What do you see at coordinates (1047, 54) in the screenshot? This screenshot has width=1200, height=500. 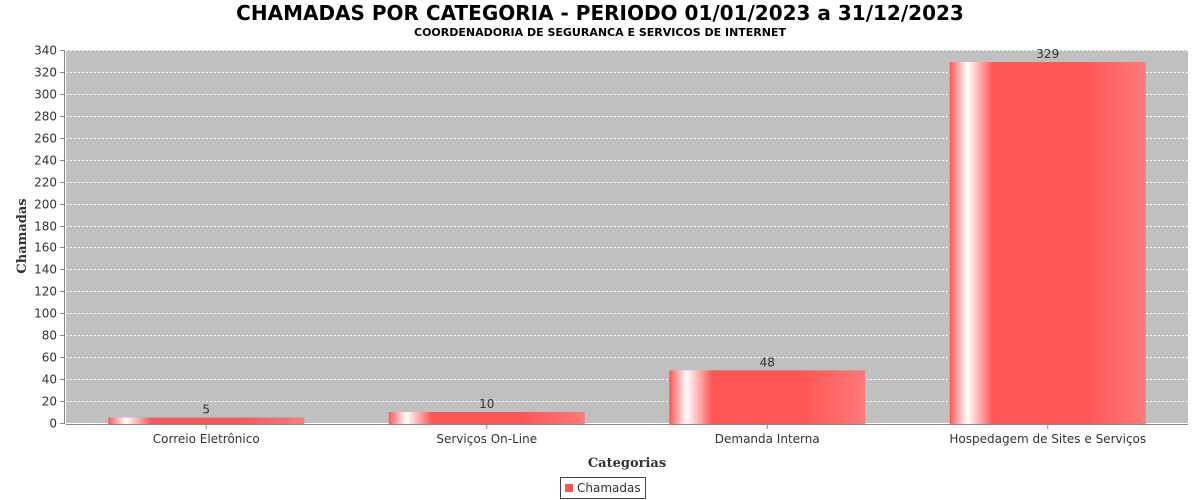 I see `bar-value-label: 329` at bounding box center [1047, 54].